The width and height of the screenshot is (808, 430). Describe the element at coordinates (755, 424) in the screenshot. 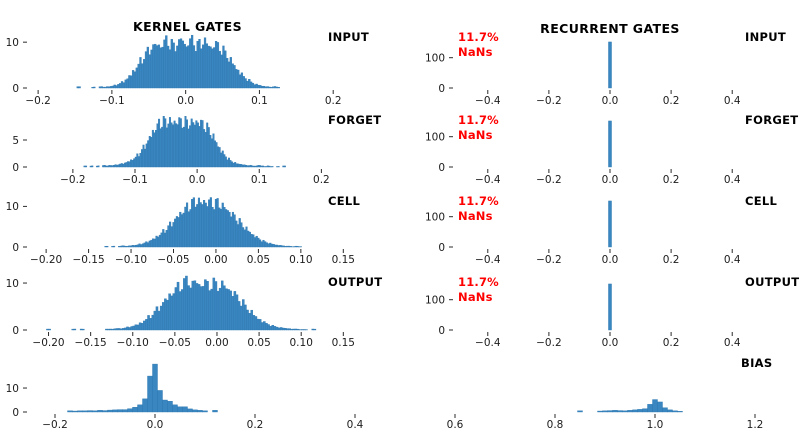

I see `x-tick-label: 1.2` at that location.